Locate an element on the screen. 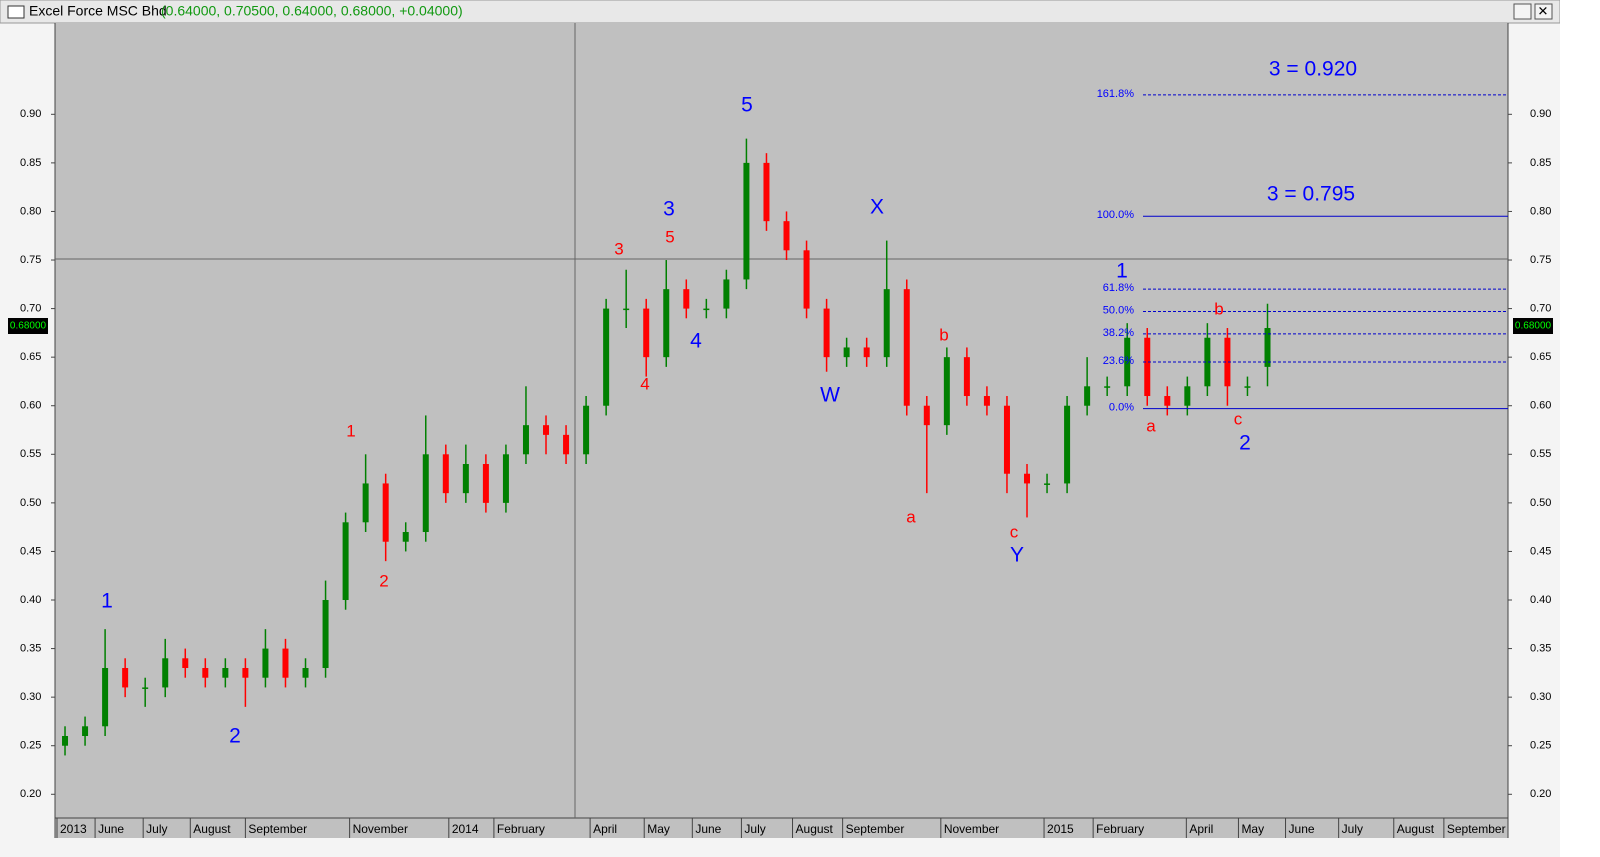 This screenshot has height=857, width=1600. close-button is located at coordinates (1543, 11).